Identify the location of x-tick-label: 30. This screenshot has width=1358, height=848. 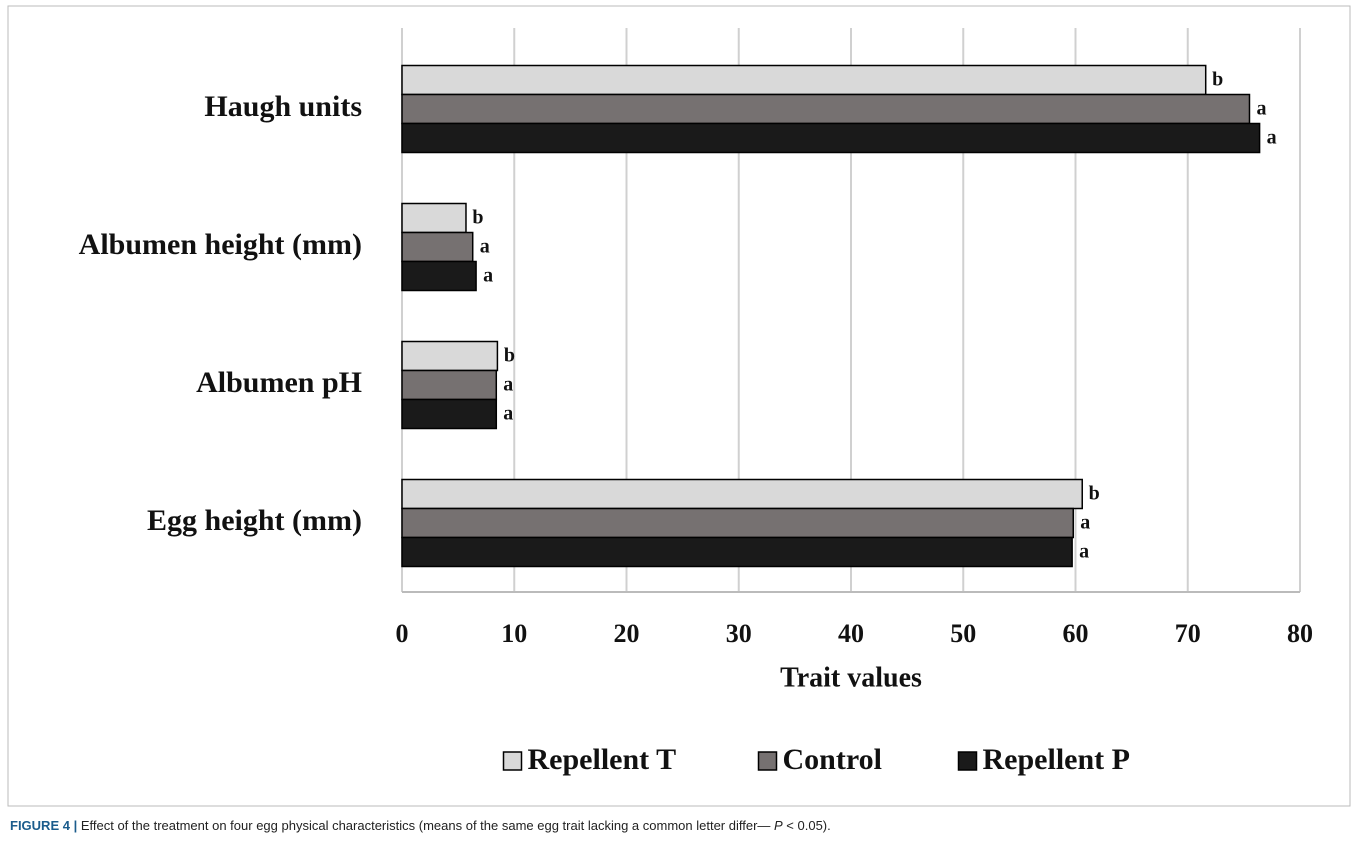
(739, 633).